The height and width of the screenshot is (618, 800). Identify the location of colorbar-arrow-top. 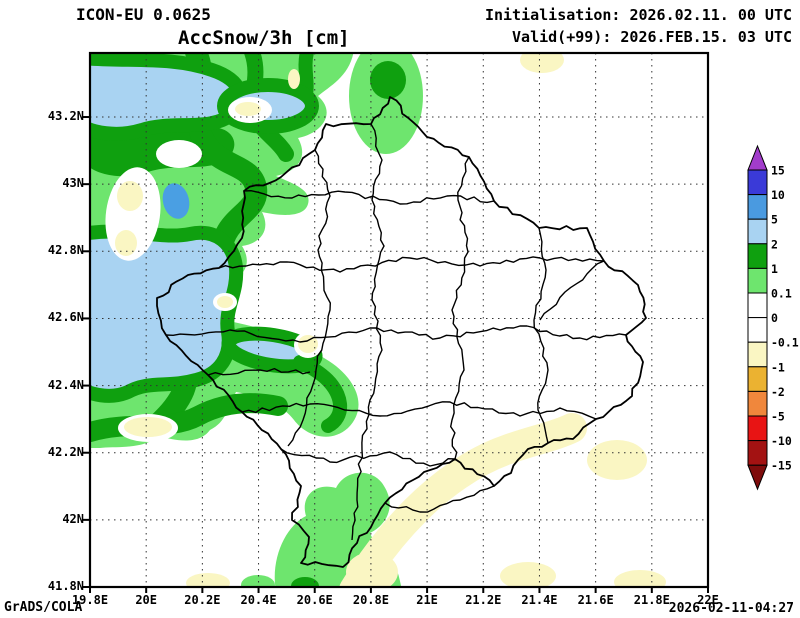
(757, 157).